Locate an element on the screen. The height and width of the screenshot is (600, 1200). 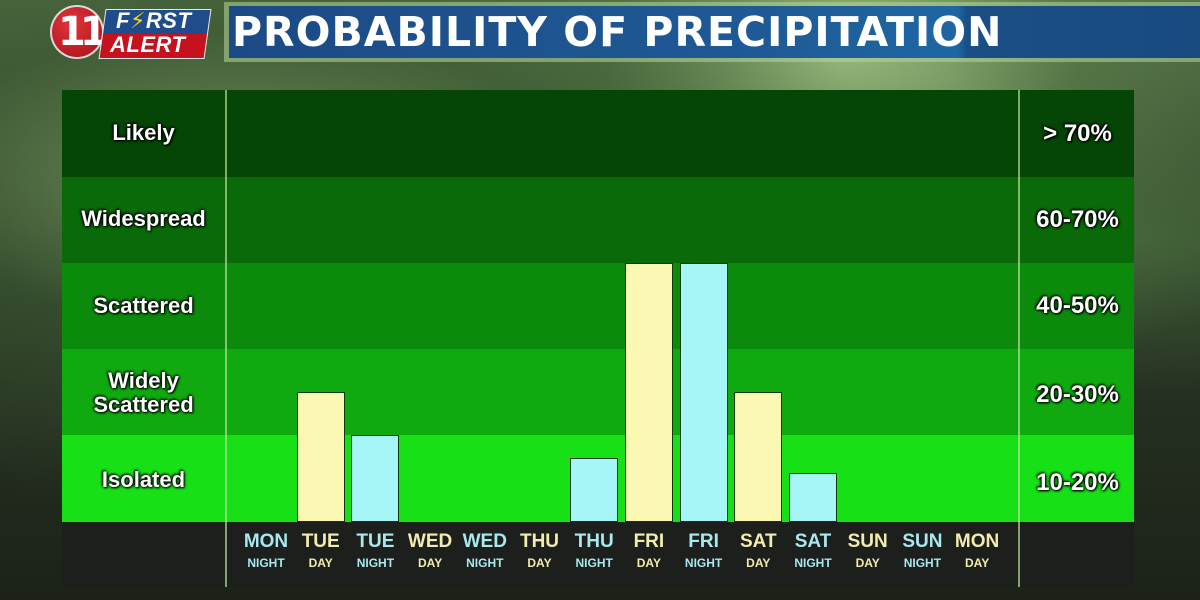
bar-tue-night is located at coordinates (375, 478).